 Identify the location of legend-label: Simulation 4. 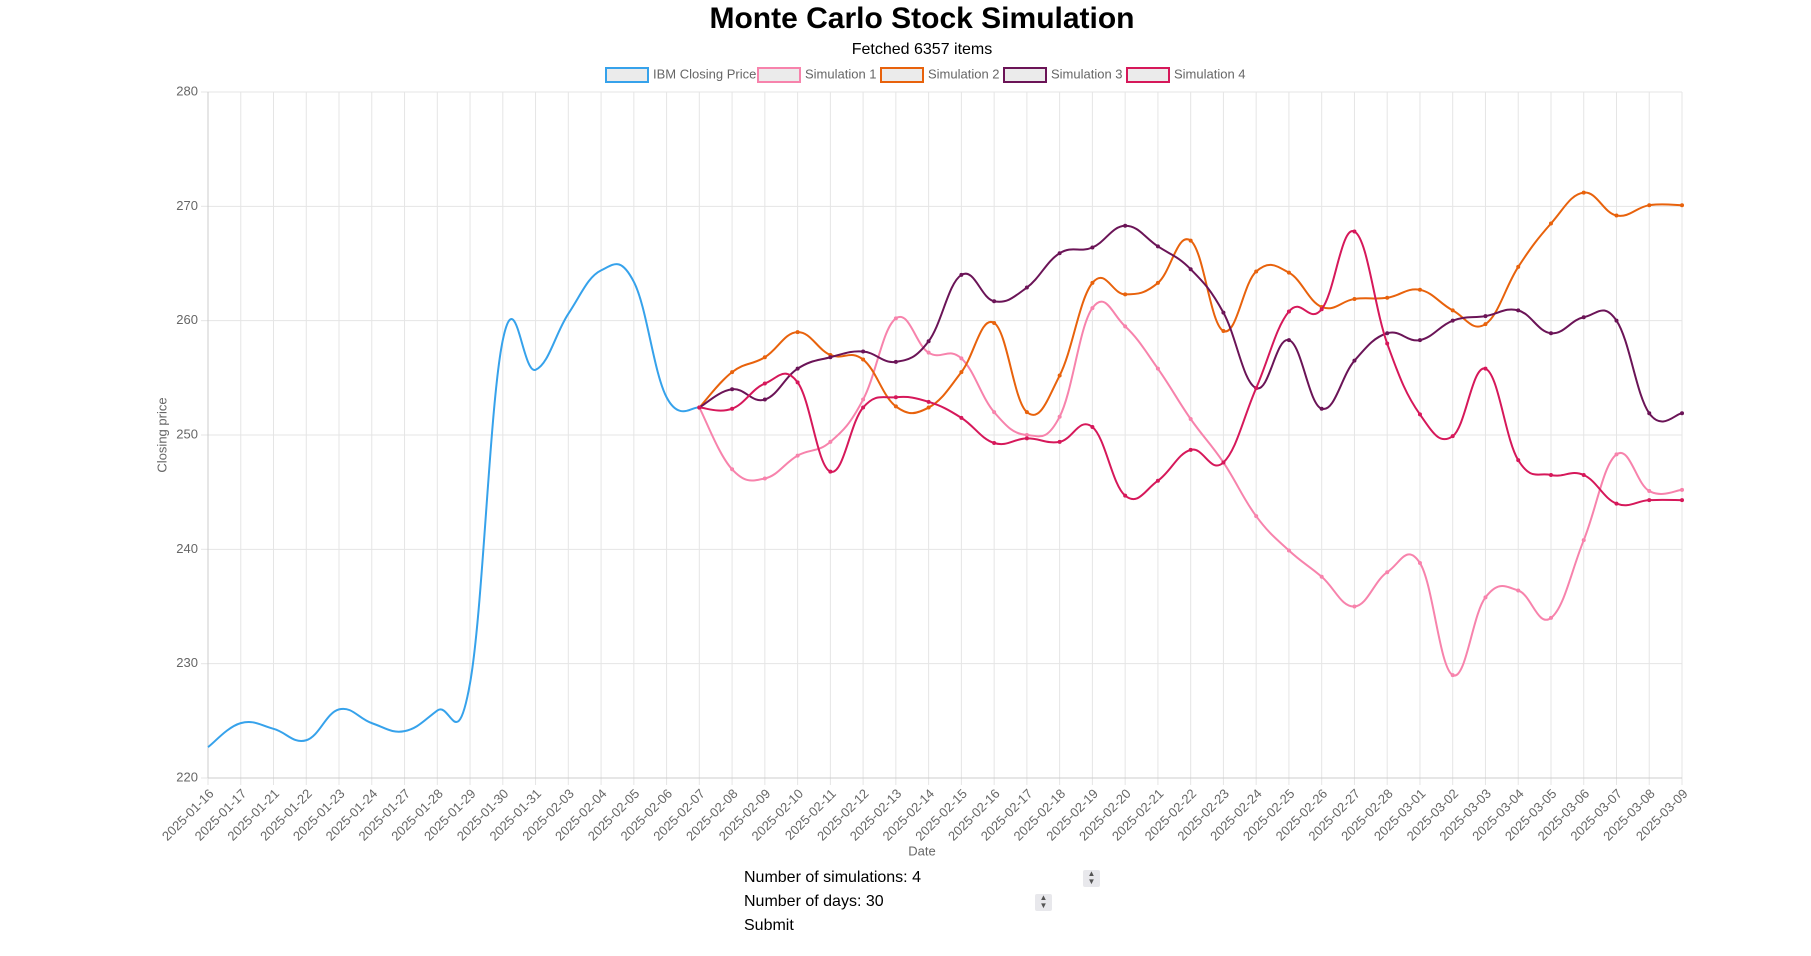
(1210, 73).